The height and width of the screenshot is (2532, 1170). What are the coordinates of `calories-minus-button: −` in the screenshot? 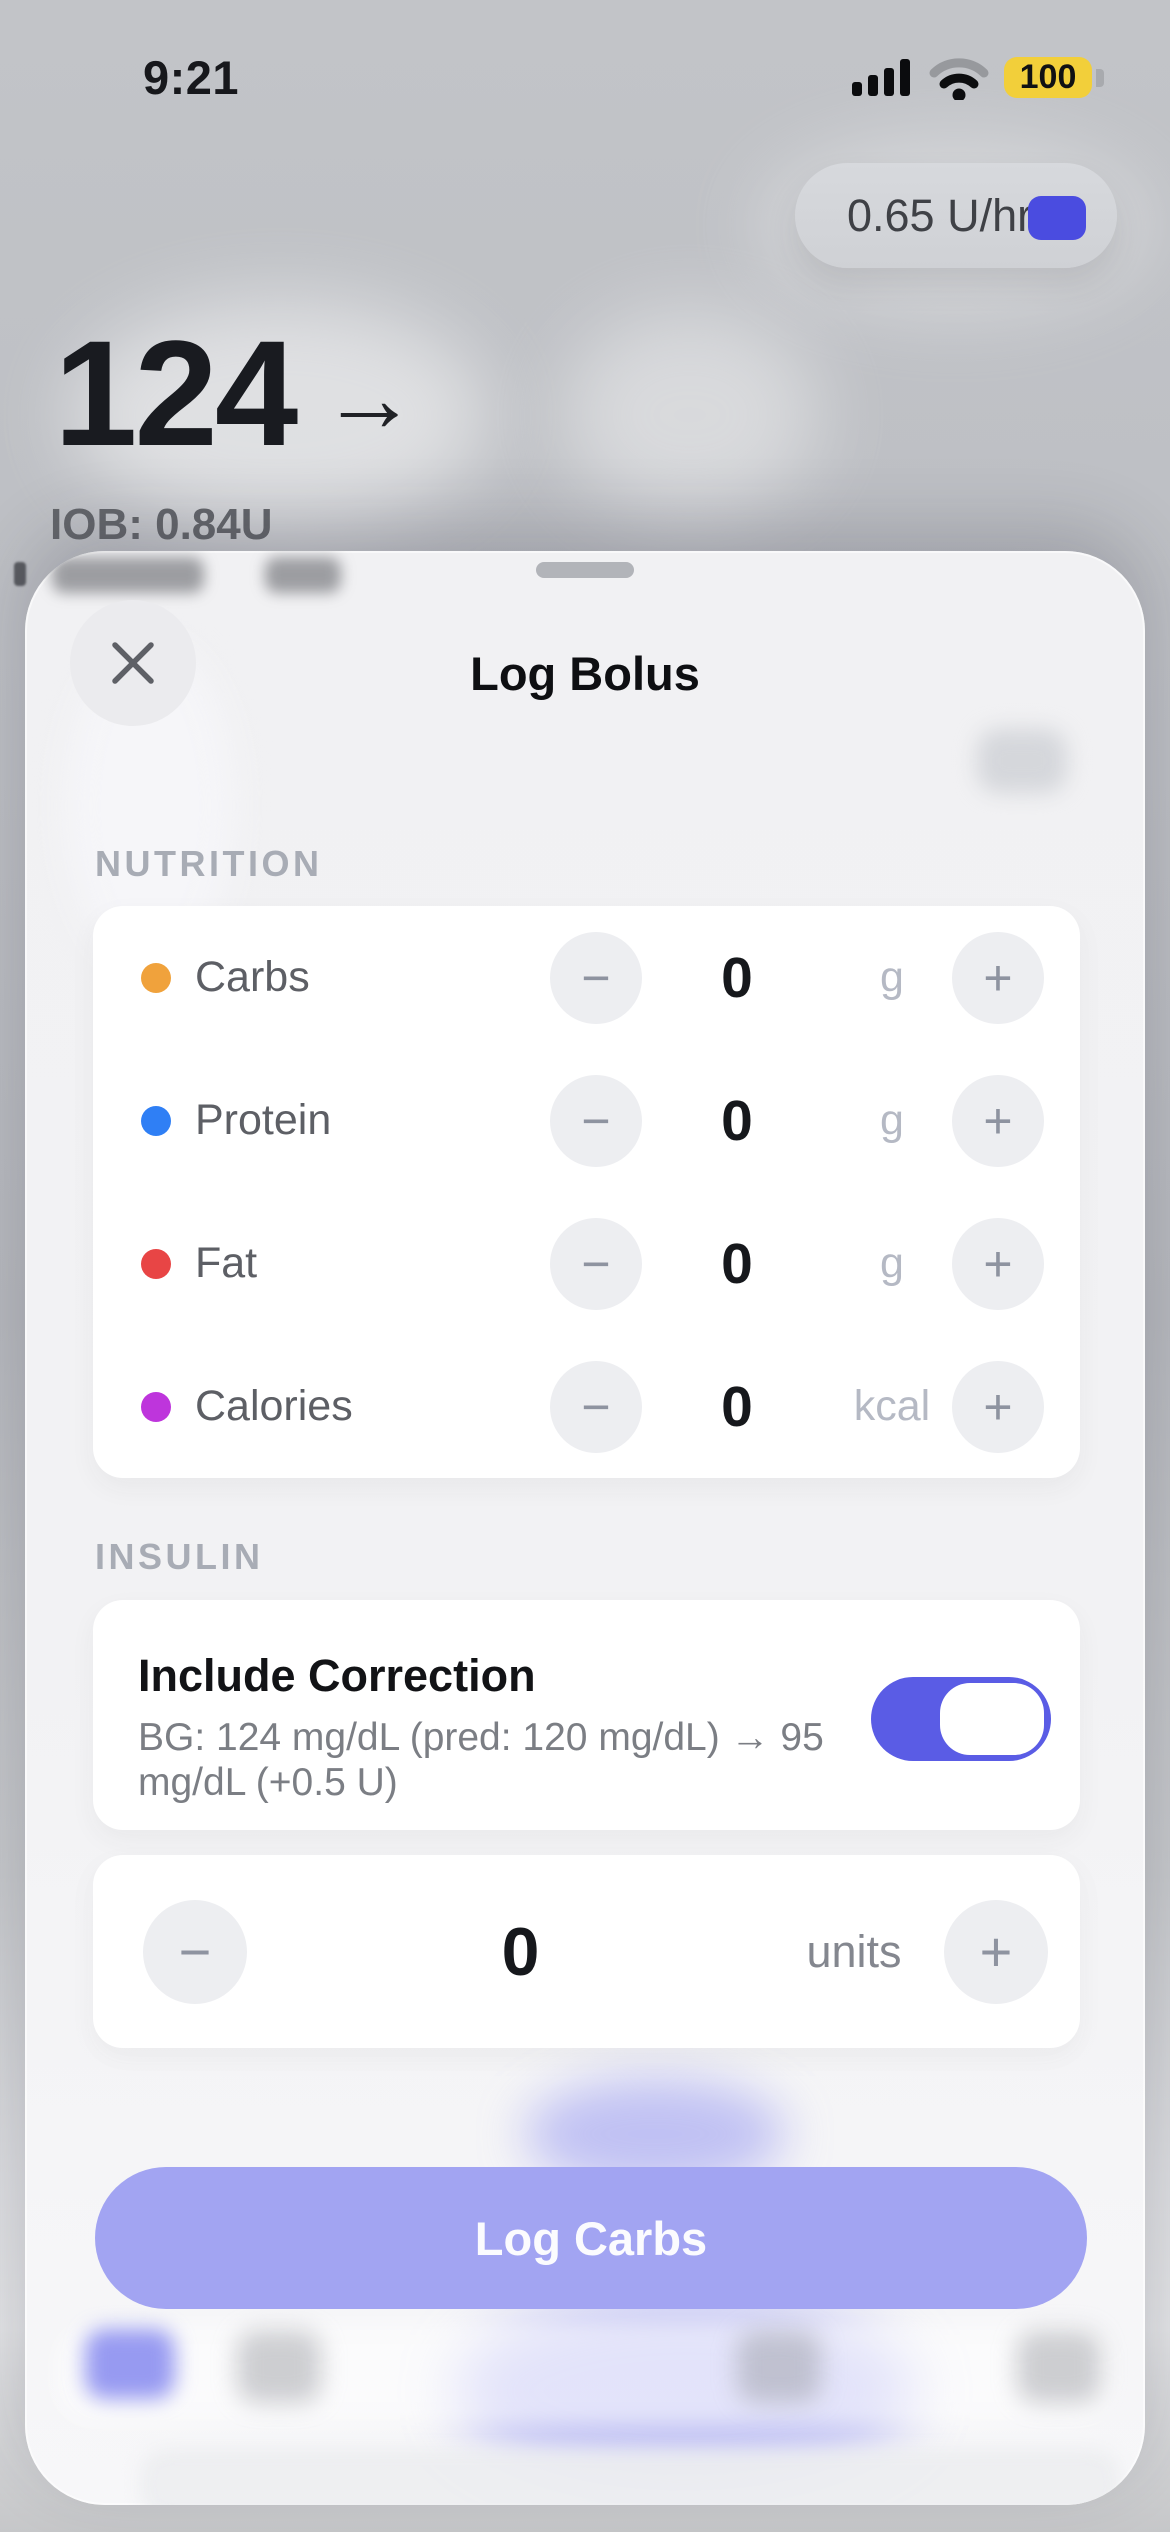 It's located at (596, 1406).